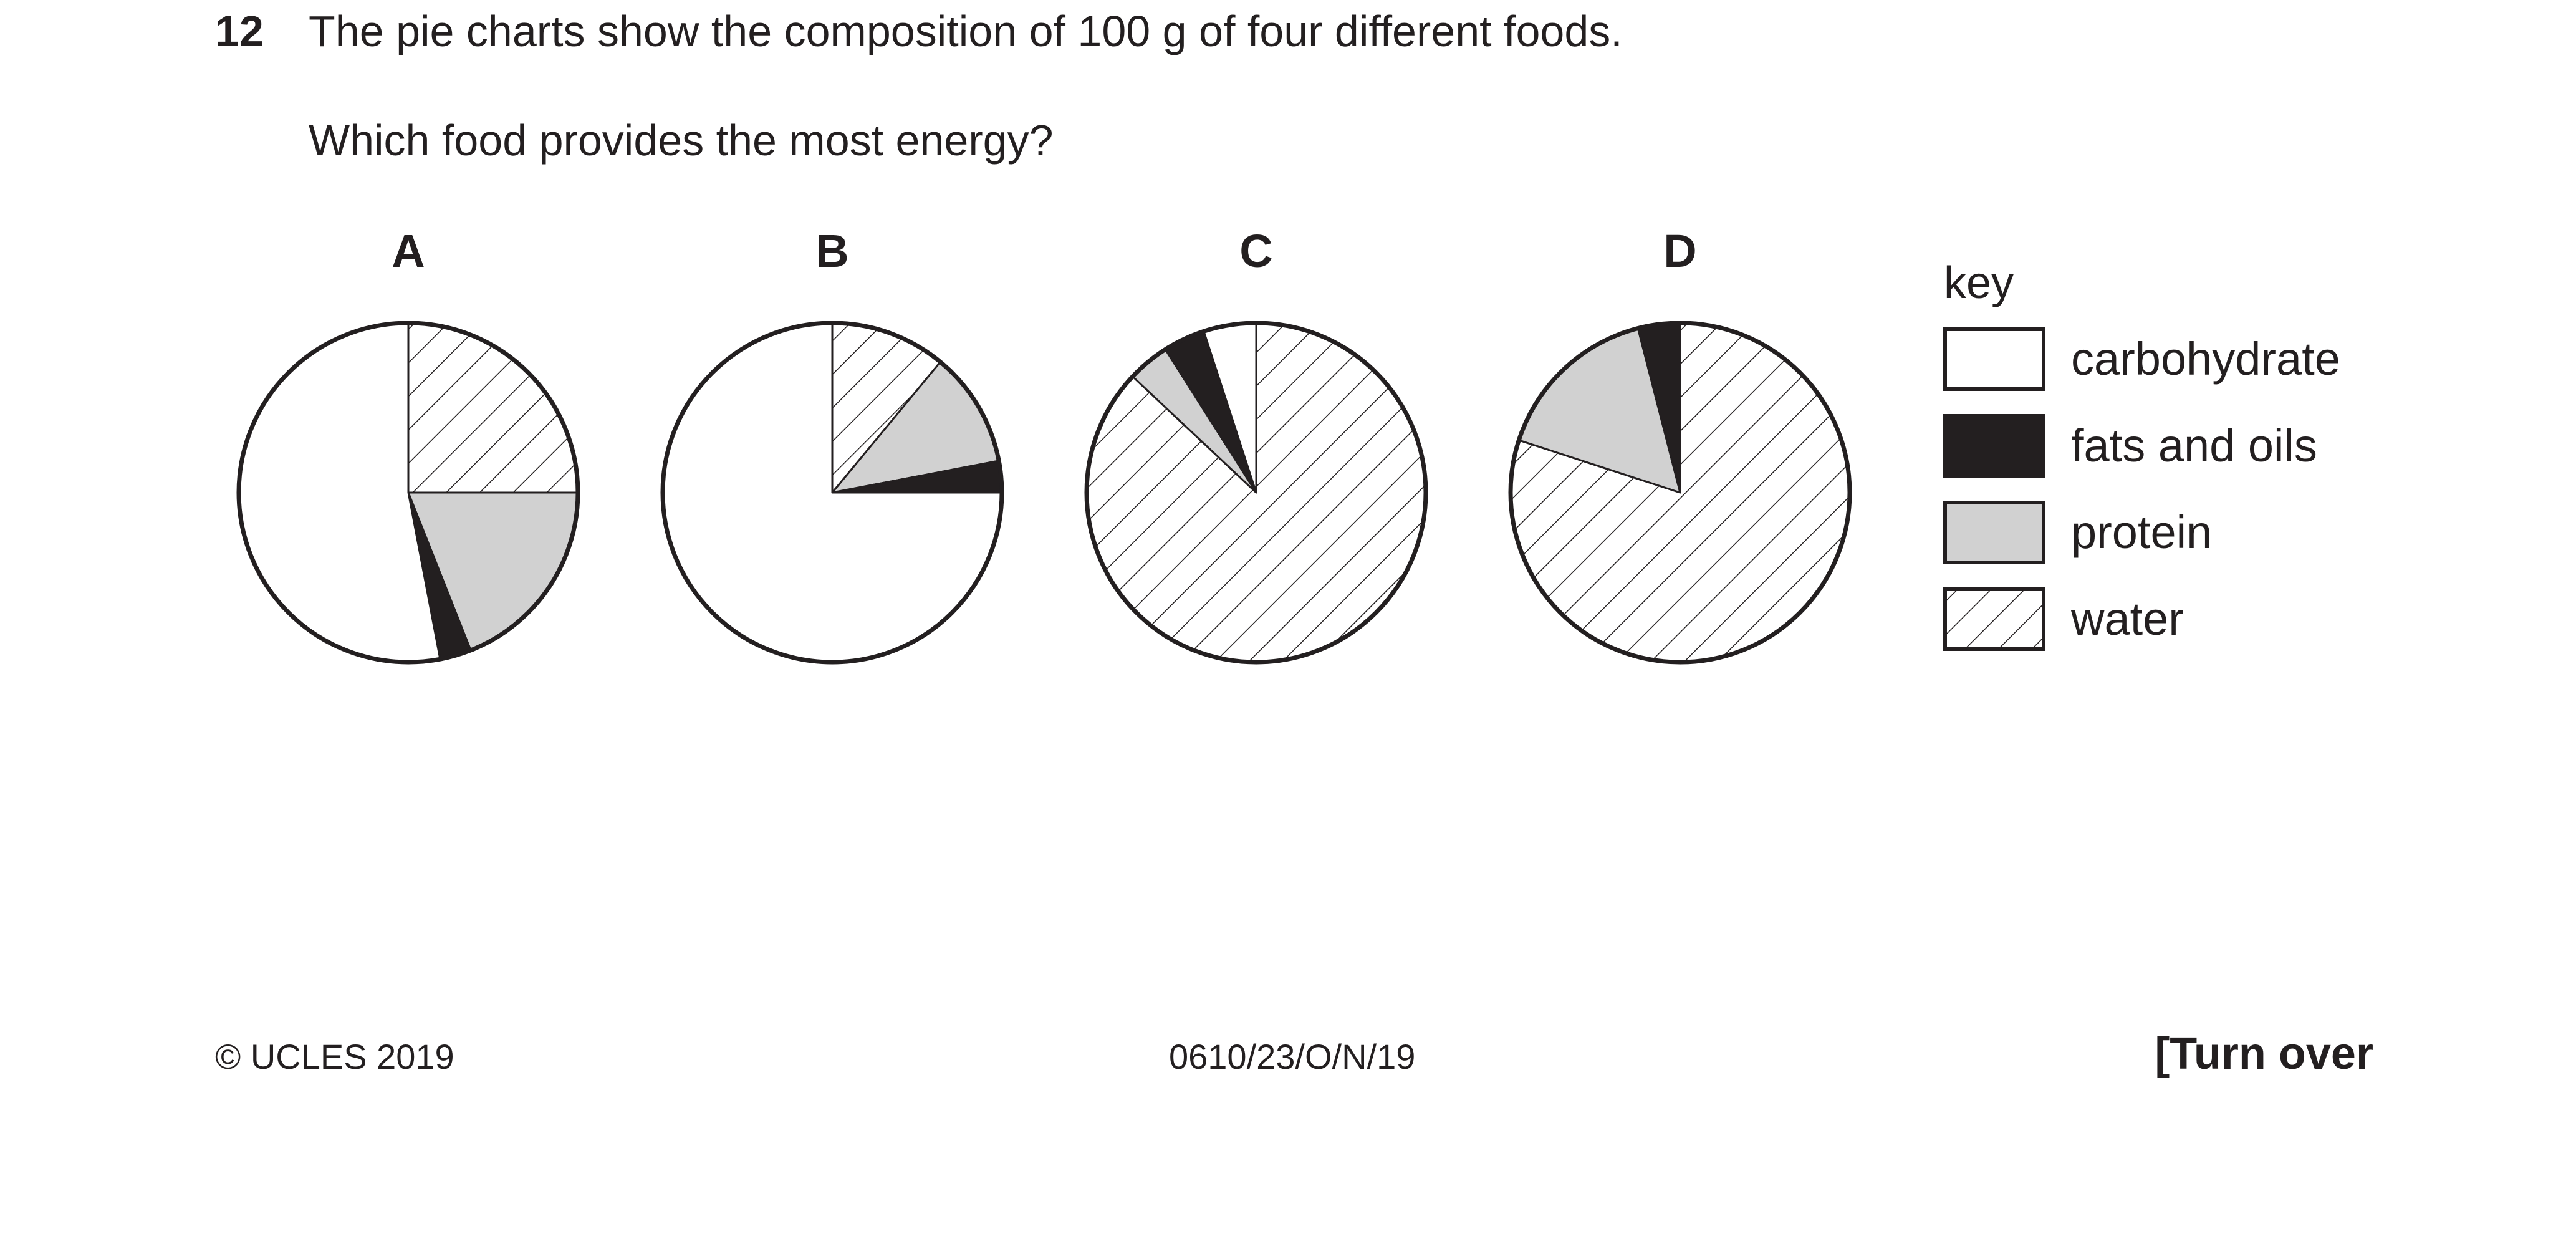  Describe the element at coordinates (493, 408) in the screenshot. I see `pie-slice-a-water` at that location.